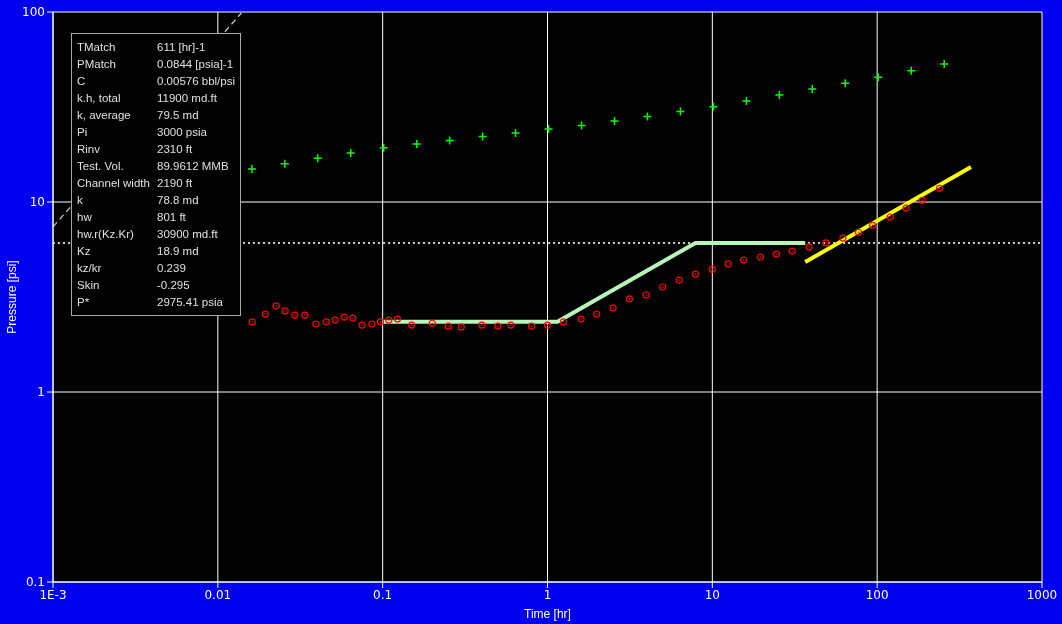  What do you see at coordinates (178, 251) in the screenshot?
I see `annotation: 18.9 md` at bounding box center [178, 251].